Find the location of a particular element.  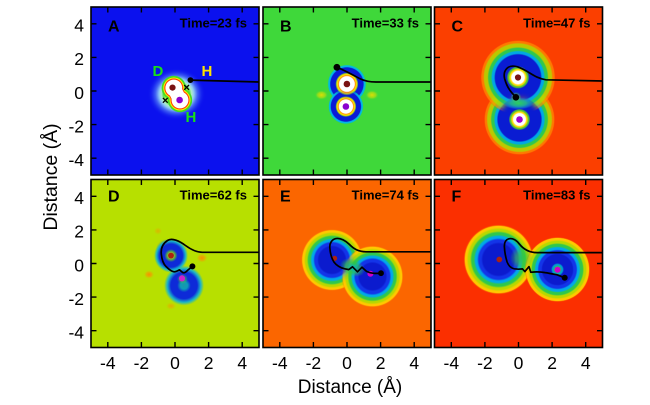

svg-text: Time=83 fs is located at coordinates (556, 195).